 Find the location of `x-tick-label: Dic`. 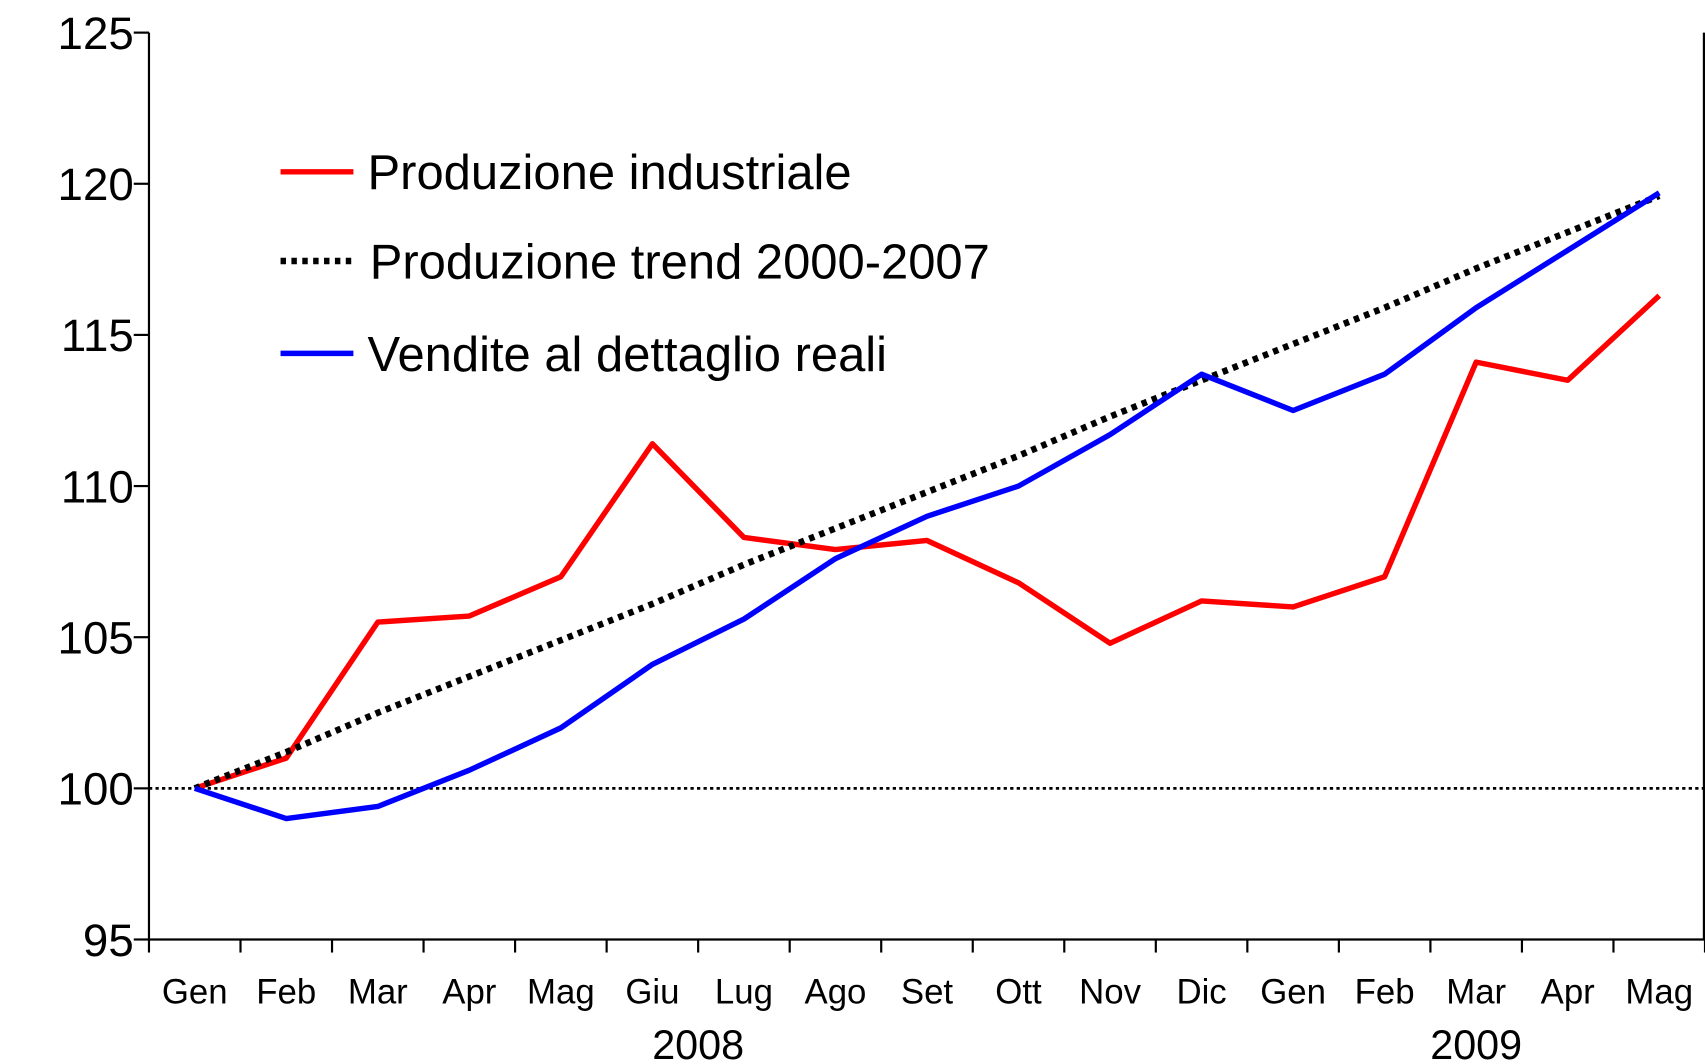

x-tick-label: Dic is located at coordinates (1201, 993).